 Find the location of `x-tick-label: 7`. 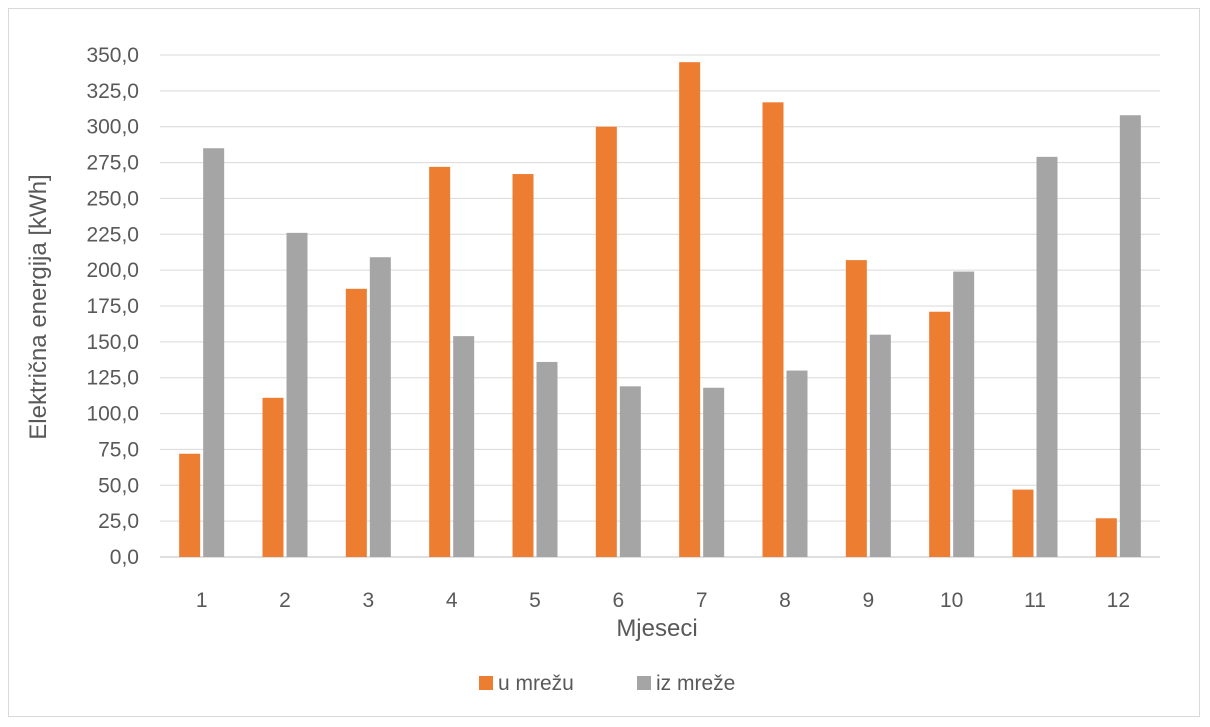

x-tick-label: 7 is located at coordinates (702, 600).